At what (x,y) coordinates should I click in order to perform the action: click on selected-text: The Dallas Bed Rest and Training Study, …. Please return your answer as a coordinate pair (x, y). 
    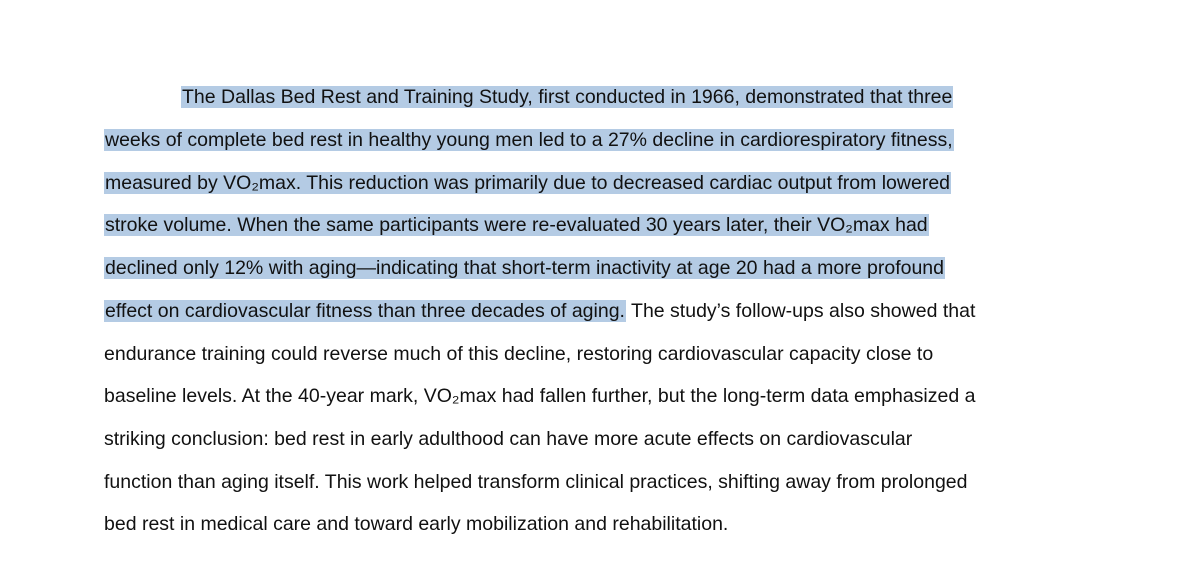
    Looking at the image, I should click on (567, 97).